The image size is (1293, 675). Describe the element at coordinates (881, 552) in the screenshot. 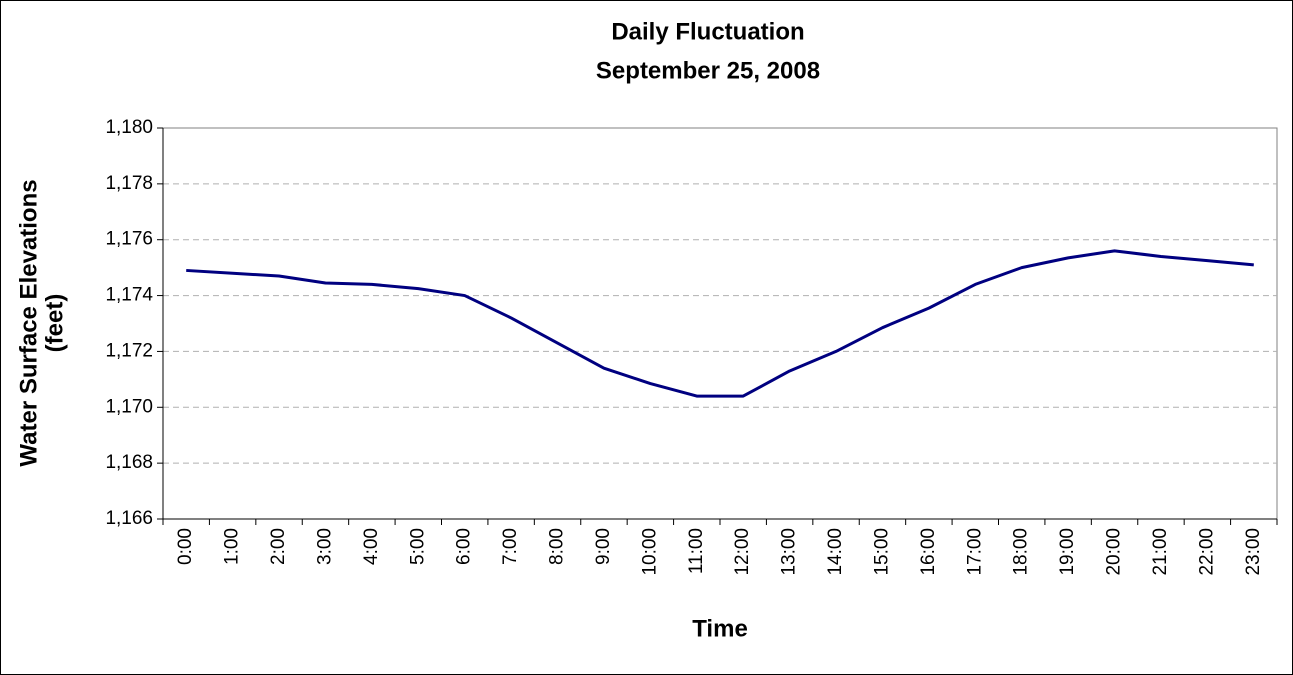

I see `x-tick-label: 15:00` at that location.